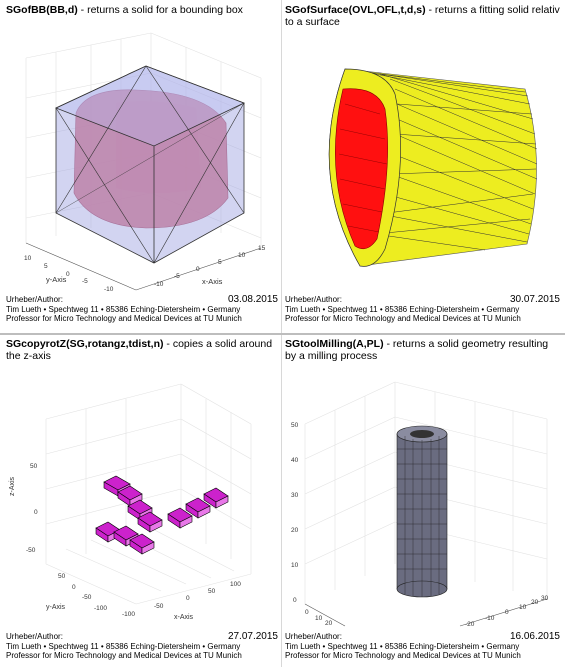 This screenshot has height=667, width=565. Describe the element at coordinates (252, 299) in the screenshot. I see `date: 03.08.2015` at that location.